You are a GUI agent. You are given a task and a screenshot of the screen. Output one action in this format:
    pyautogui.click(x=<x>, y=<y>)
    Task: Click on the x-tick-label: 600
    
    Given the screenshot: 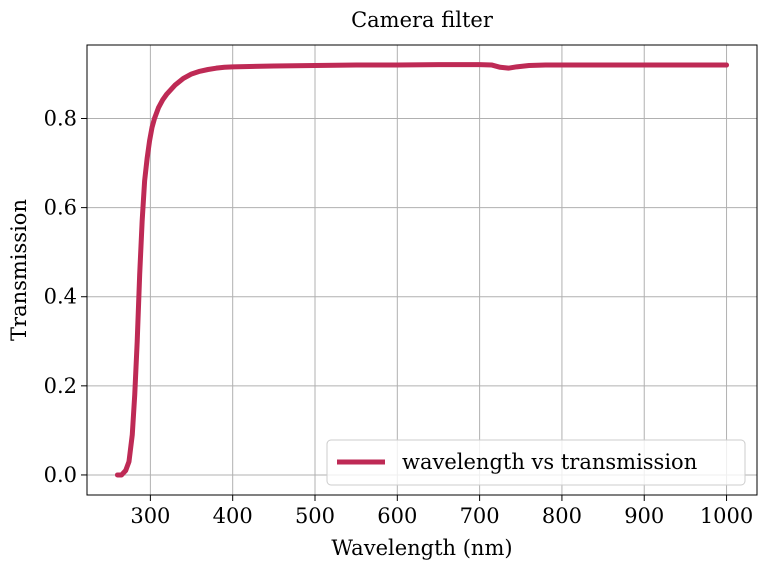 What is the action you would take?
    pyautogui.click(x=397, y=516)
    